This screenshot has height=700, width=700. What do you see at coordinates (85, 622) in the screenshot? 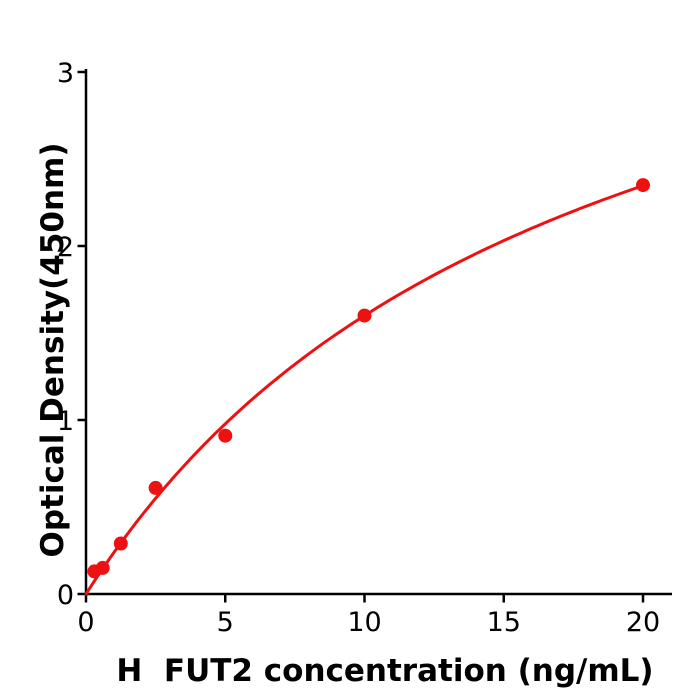
I see `x-tick-label: 0` at bounding box center [85, 622].